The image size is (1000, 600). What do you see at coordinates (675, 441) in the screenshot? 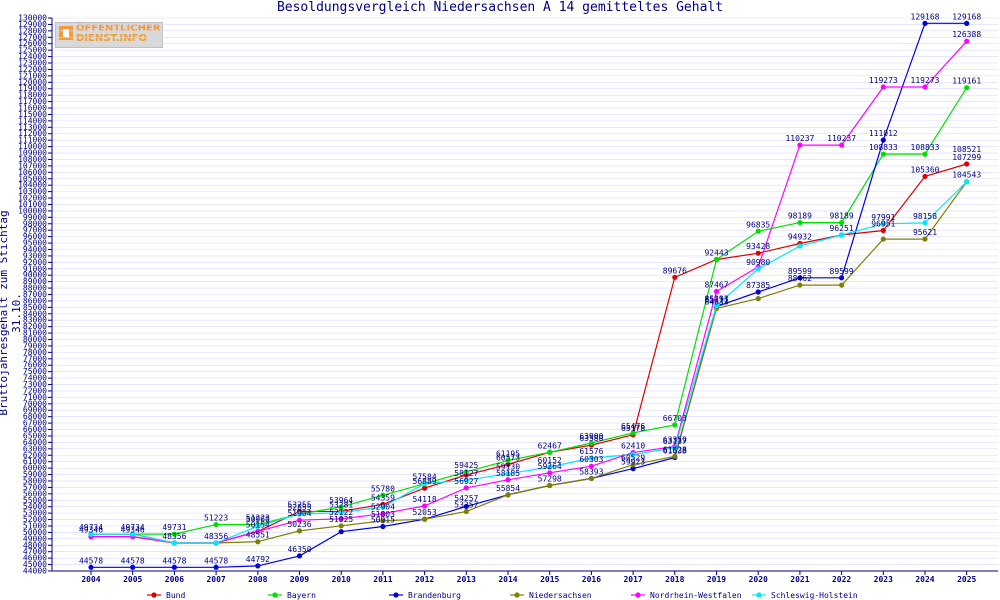
I see `data-label: 63137` at bounding box center [675, 441].